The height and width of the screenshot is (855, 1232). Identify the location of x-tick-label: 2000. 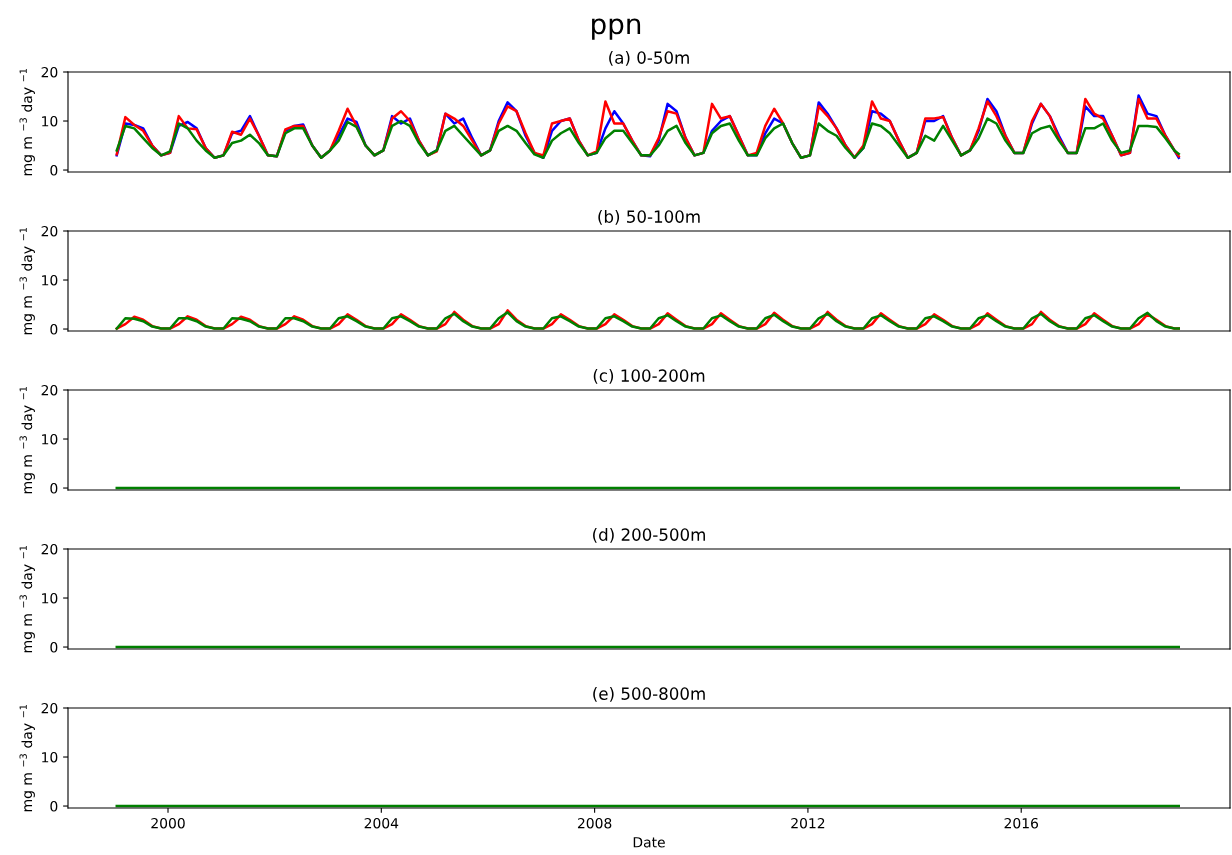
(168, 823).